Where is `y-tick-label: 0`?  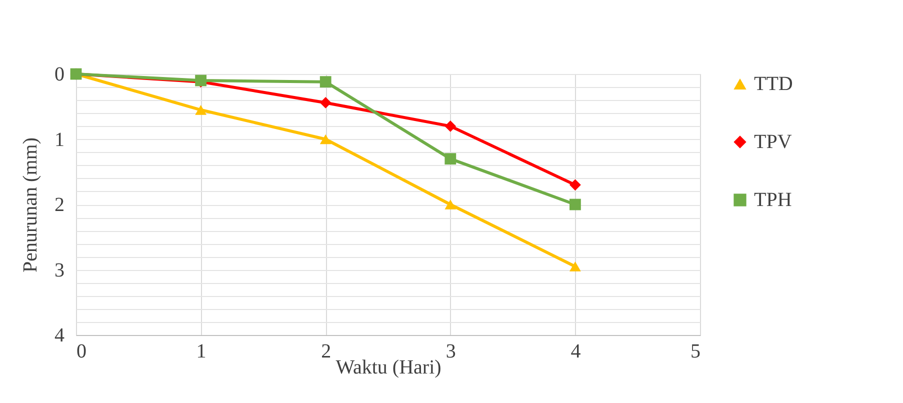 y-tick-label: 0 is located at coordinates (59, 75).